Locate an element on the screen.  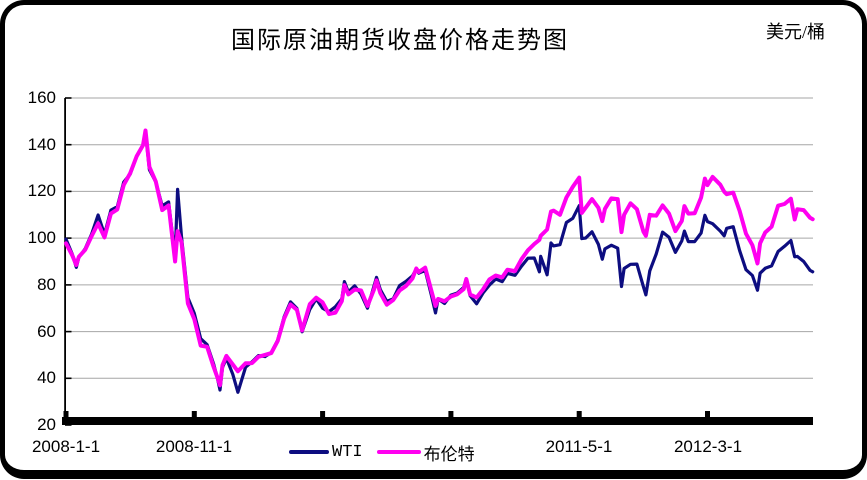
x-axis-line is located at coordinates (437, 421).